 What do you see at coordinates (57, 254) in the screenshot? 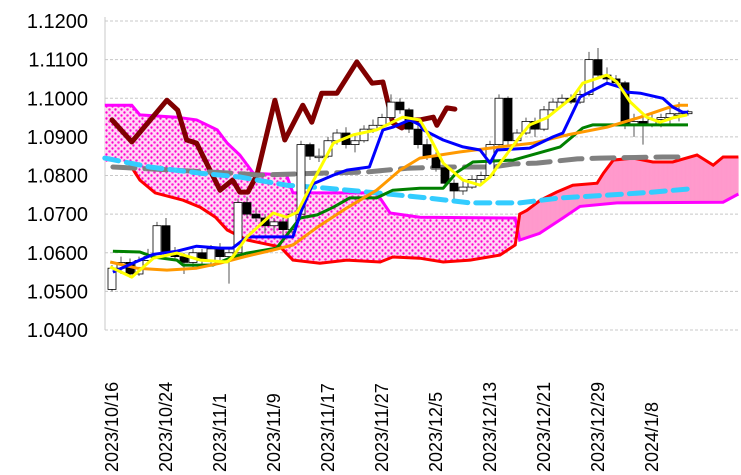
I see `y-tick-label: 1.0600` at bounding box center [57, 254].